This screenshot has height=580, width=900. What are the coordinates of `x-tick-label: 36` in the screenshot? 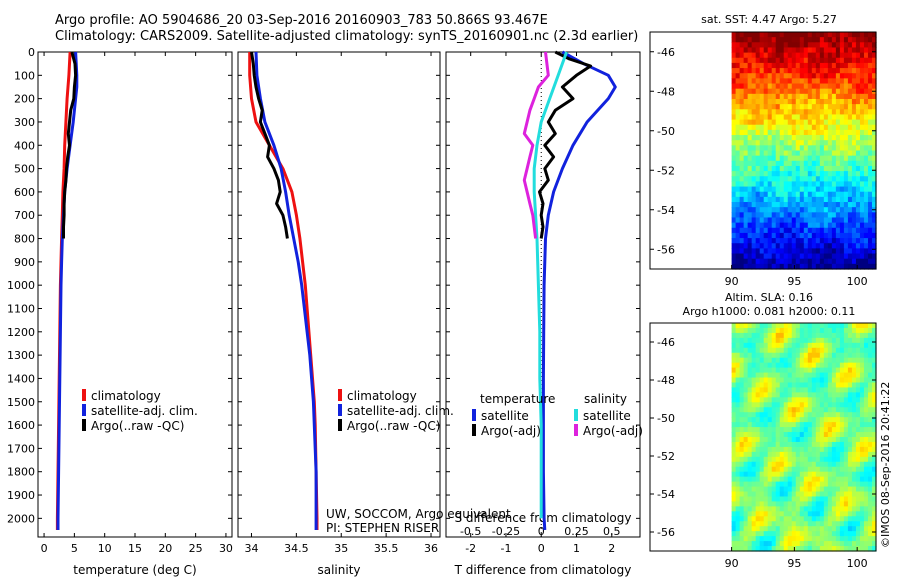 It's located at (431, 548).